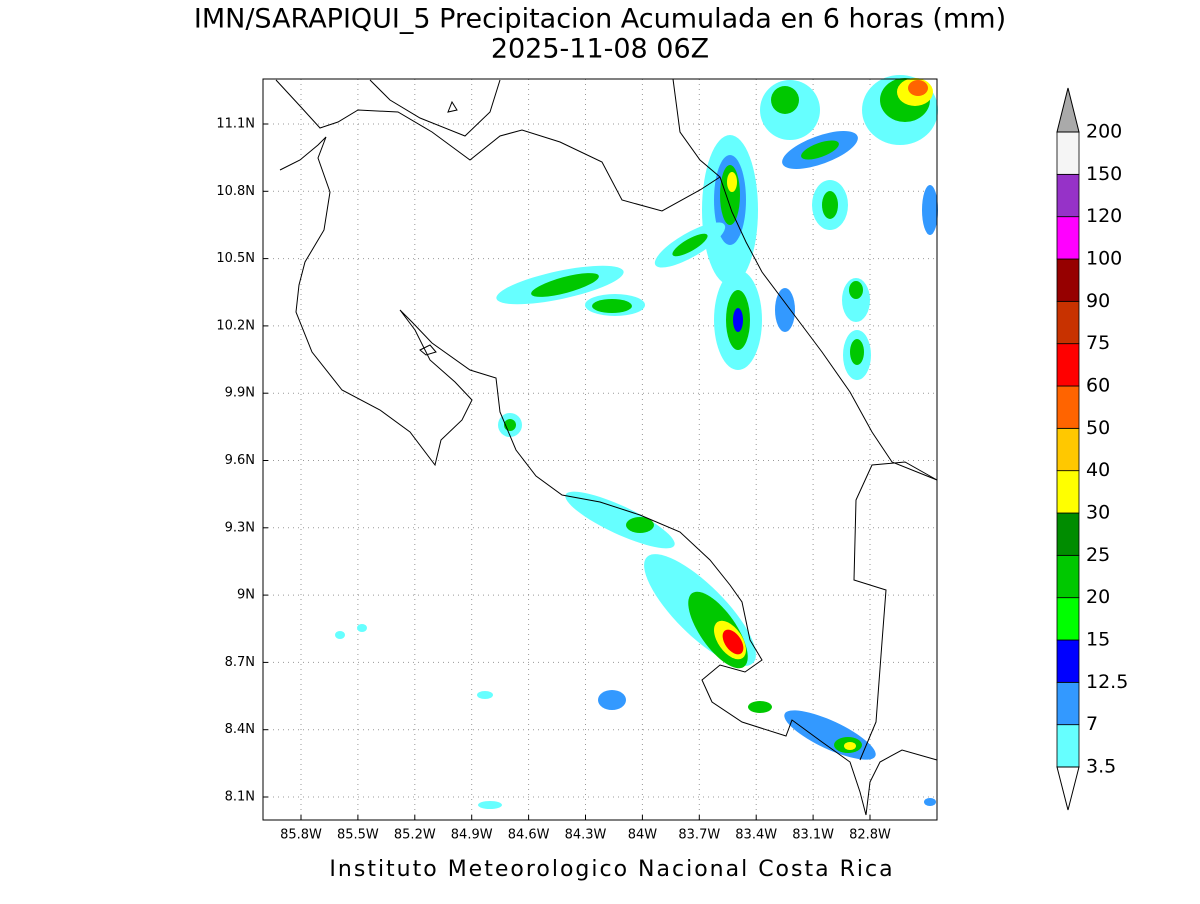 This screenshot has width=1200, height=904. I want to click on colorbar-label: 7, so click(1092, 724).